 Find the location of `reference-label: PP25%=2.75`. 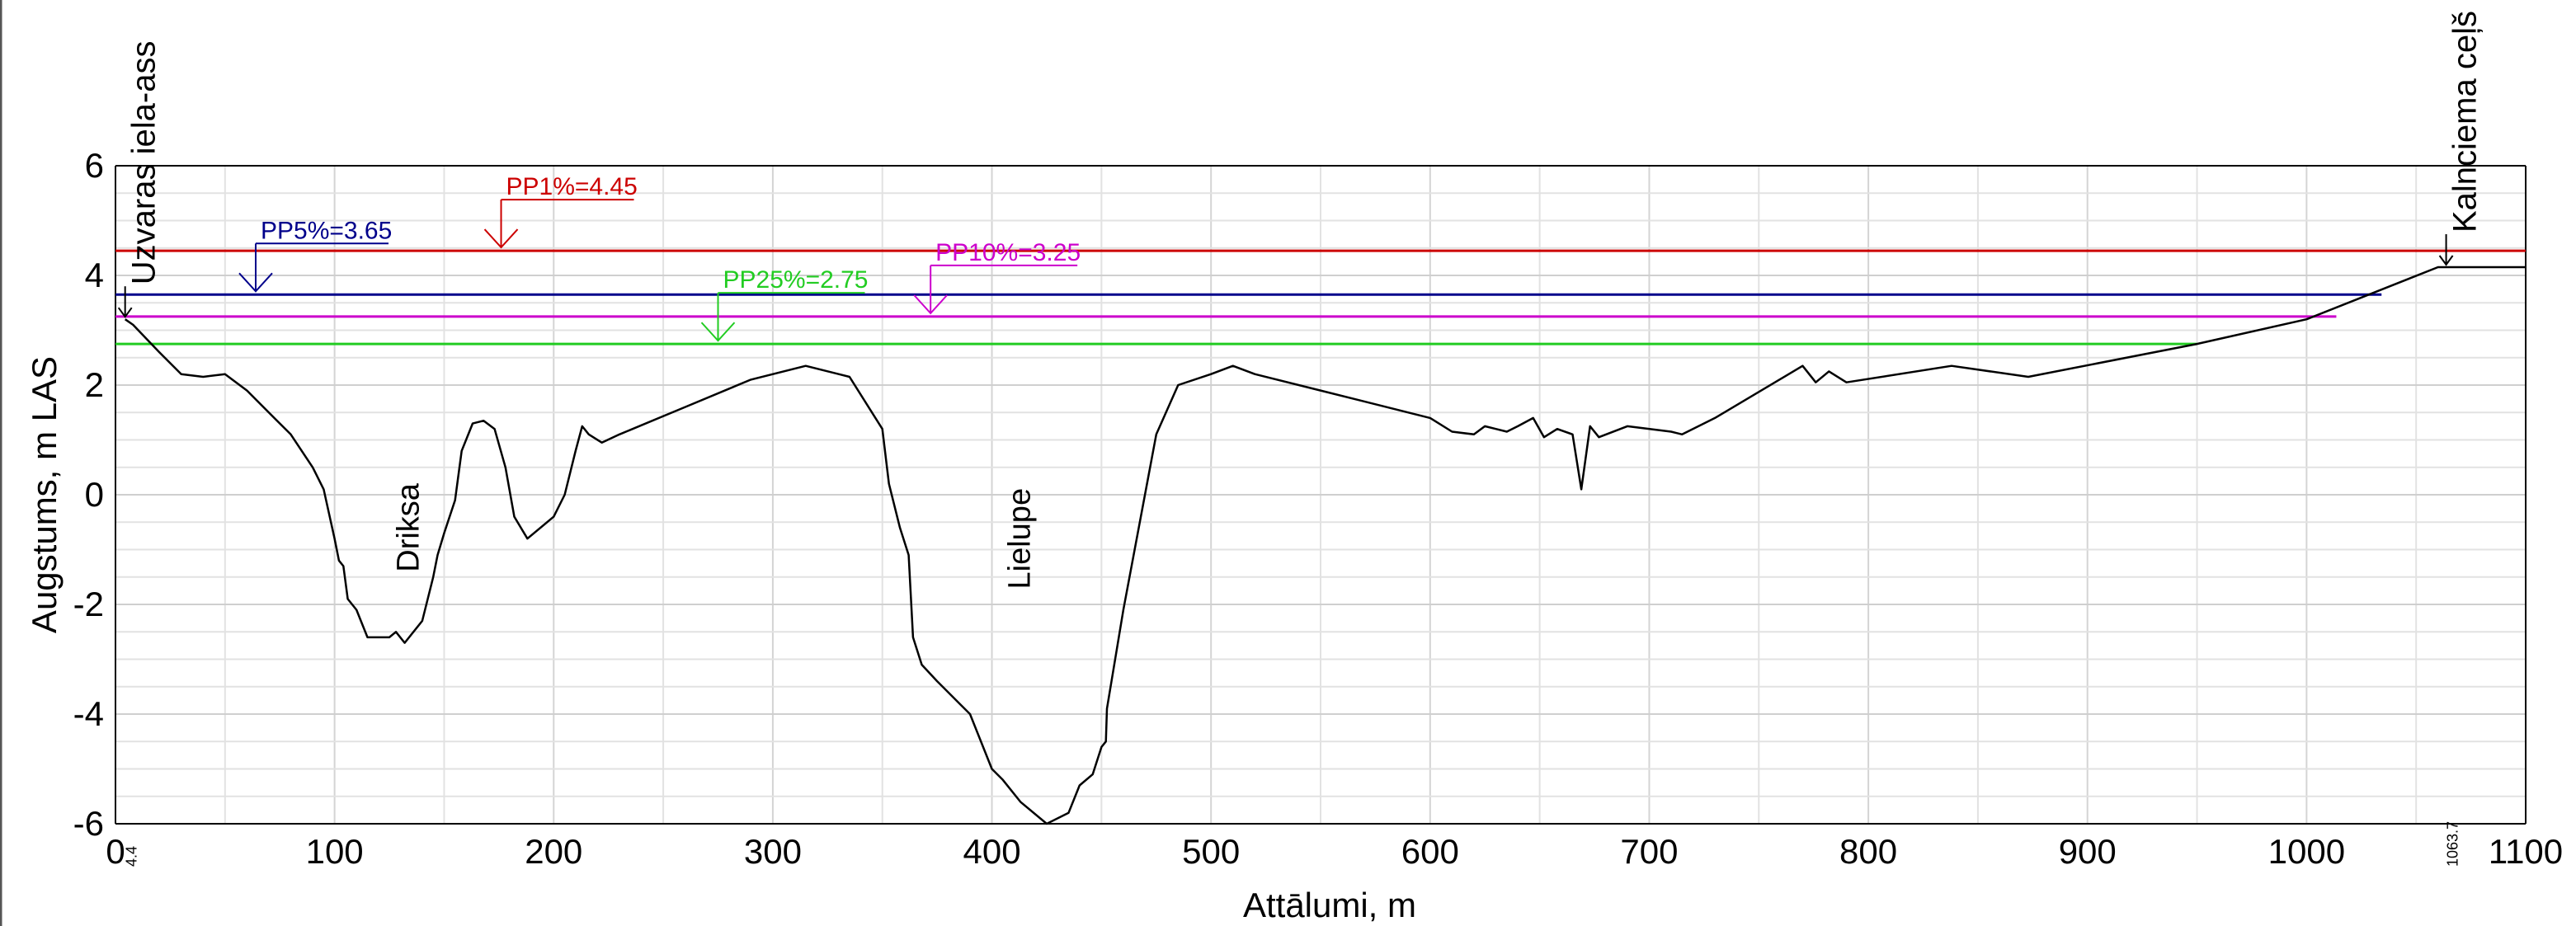

reference-label: PP25%=2.75 is located at coordinates (796, 280).